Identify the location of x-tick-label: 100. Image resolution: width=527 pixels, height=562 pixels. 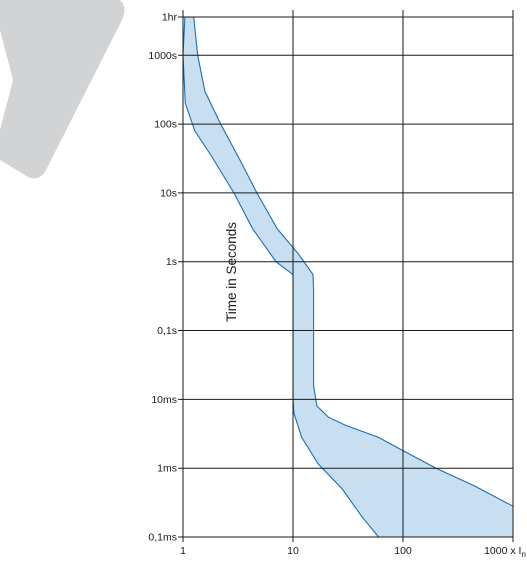
(403, 551).